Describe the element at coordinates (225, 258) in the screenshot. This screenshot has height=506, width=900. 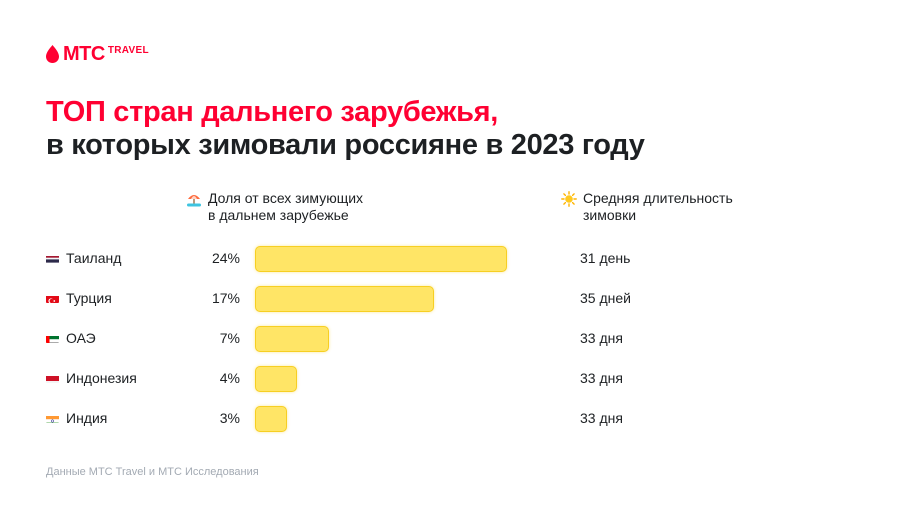
I see `share-value-label: 24%` at that location.